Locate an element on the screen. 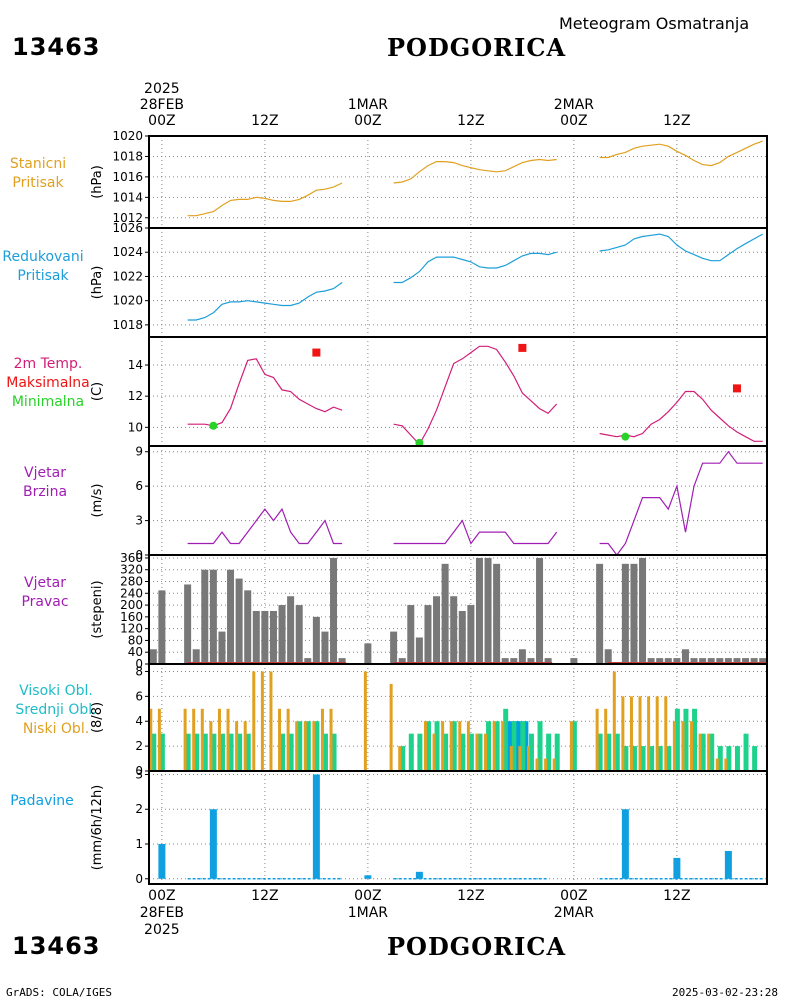 This screenshot has height=1000, width=800. generated-timestamp: 2025-03-02-23:28 is located at coordinates (725, 992).